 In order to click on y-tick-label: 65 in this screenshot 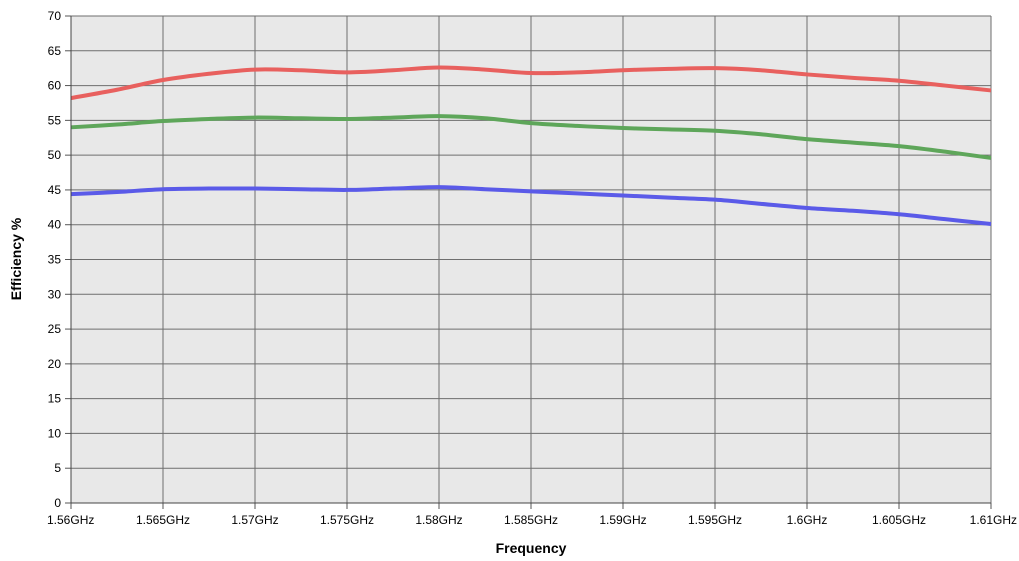, I will do `click(55, 51)`.